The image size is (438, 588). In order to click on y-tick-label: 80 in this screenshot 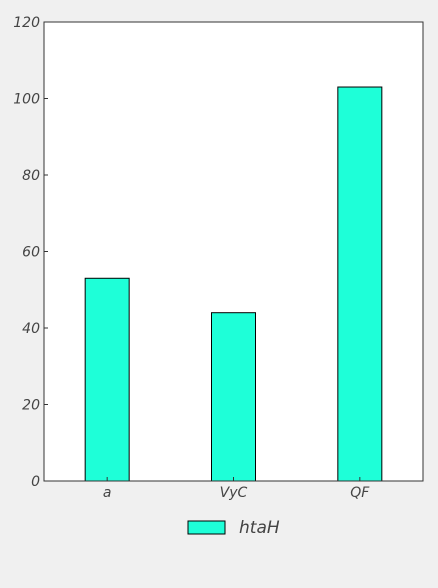, I will do `click(31, 176)`.